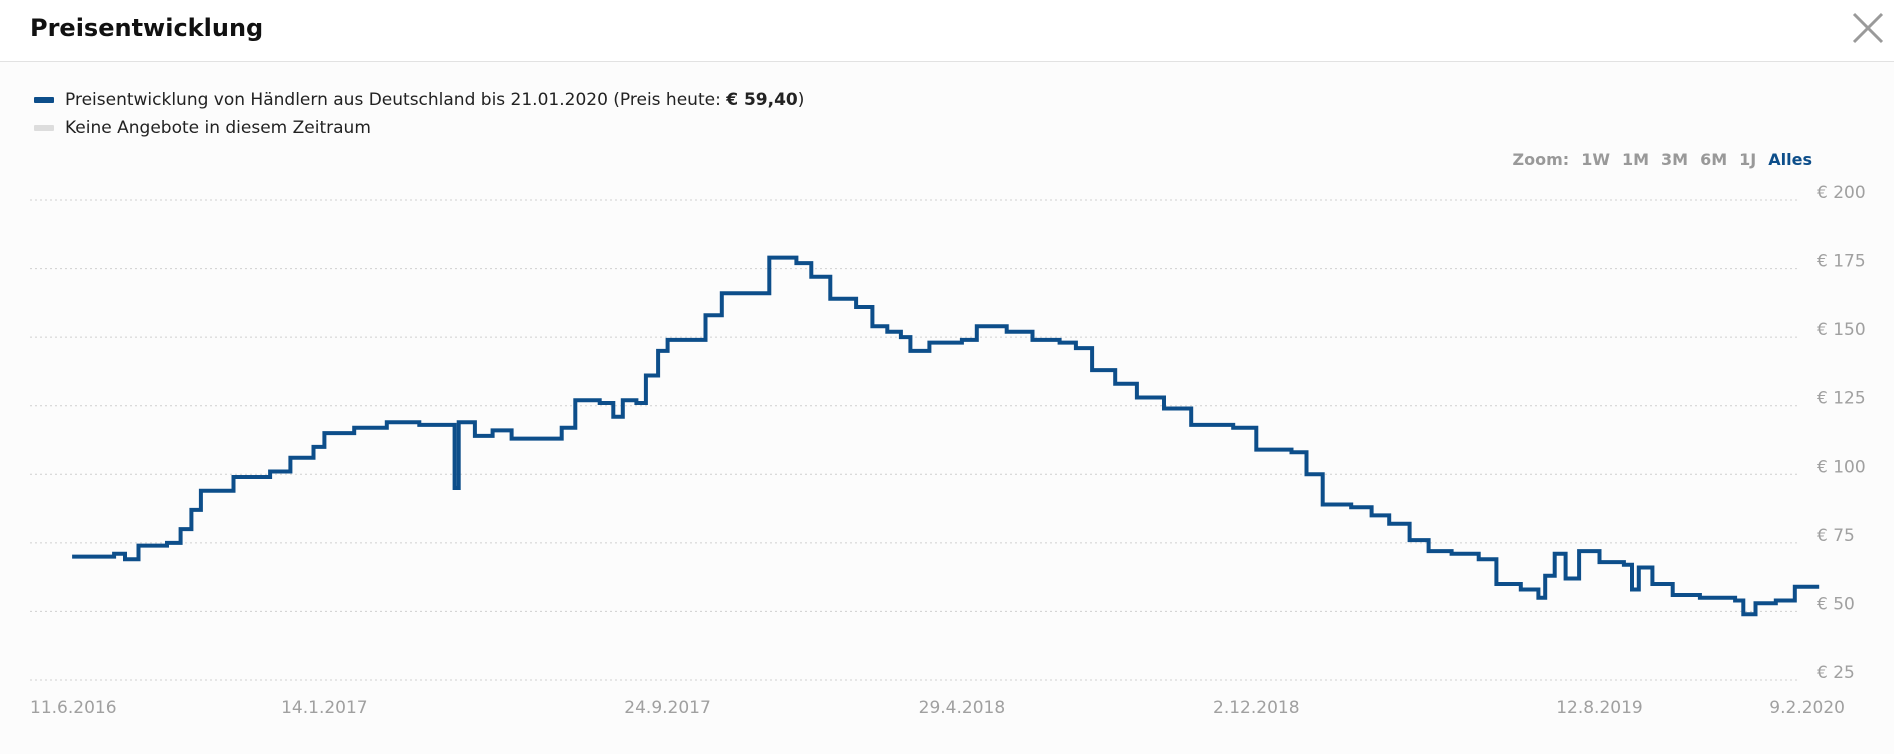 This screenshot has height=754, width=1894. What do you see at coordinates (667, 708) in the screenshot?
I see `x-tick-label: 24.9.2017` at bounding box center [667, 708].